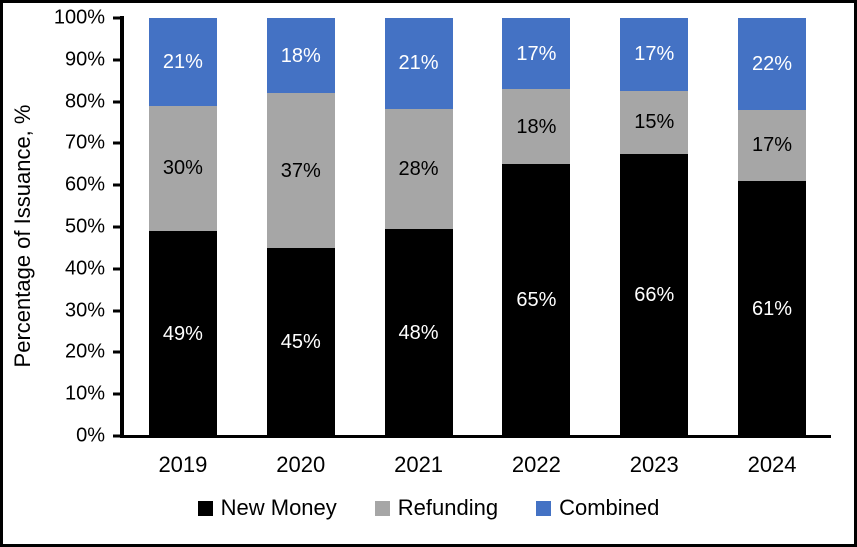 Image resolution: width=857 pixels, height=547 pixels. I want to click on segment-value-label: 49%, so click(182, 333).